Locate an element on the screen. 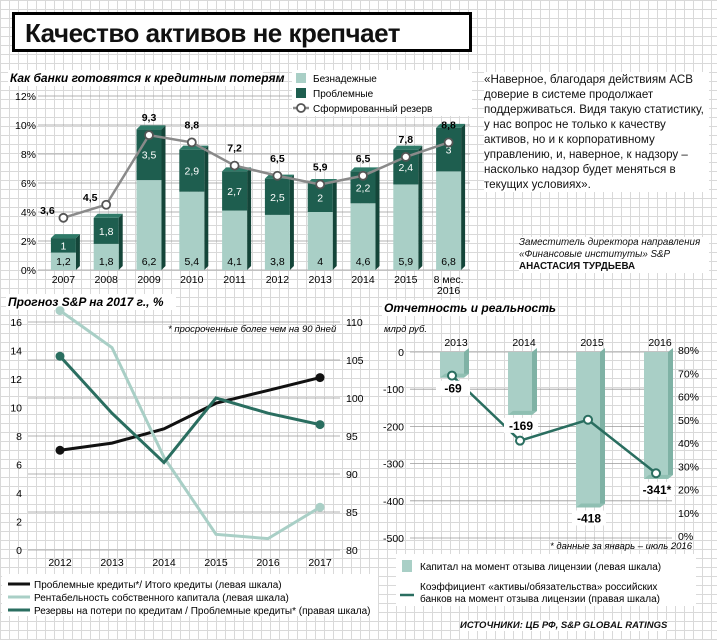 Image resolution: width=717 pixels, height=640 pixels. chart2-ytick-right: 100 is located at coordinates (355, 399).